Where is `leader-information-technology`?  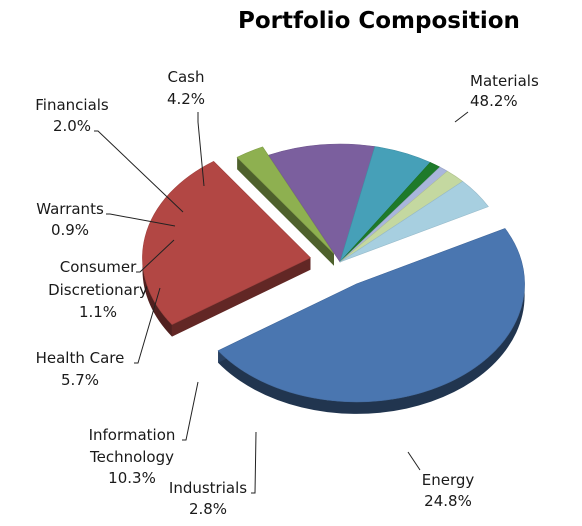 leader-information-technology is located at coordinates (190, 411).